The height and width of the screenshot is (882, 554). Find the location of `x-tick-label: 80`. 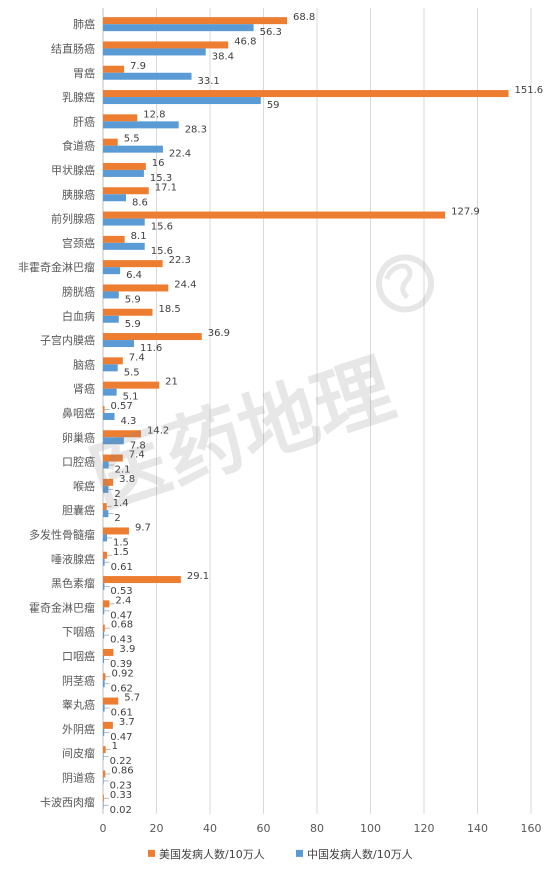

x-tick-label: 80 is located at coordinates (317, 828).